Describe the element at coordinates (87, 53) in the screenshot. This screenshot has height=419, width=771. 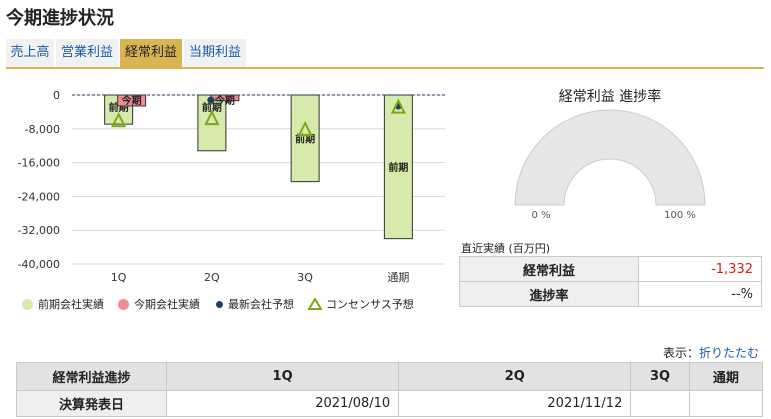
I see `tab-operating-profit: 営業利益` at that location.